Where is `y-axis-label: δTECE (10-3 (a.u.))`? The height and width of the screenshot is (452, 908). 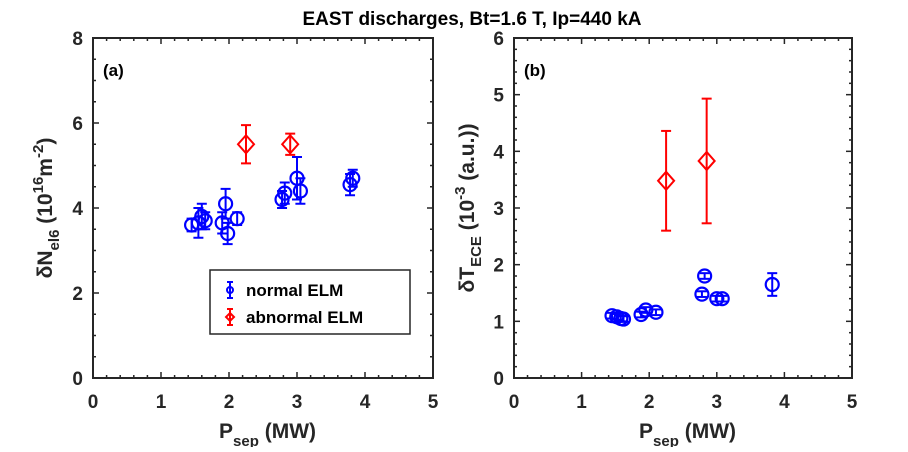 y-axis-label: δTECE (10-3 (a.u.)) is located at coordinates (468, 208).